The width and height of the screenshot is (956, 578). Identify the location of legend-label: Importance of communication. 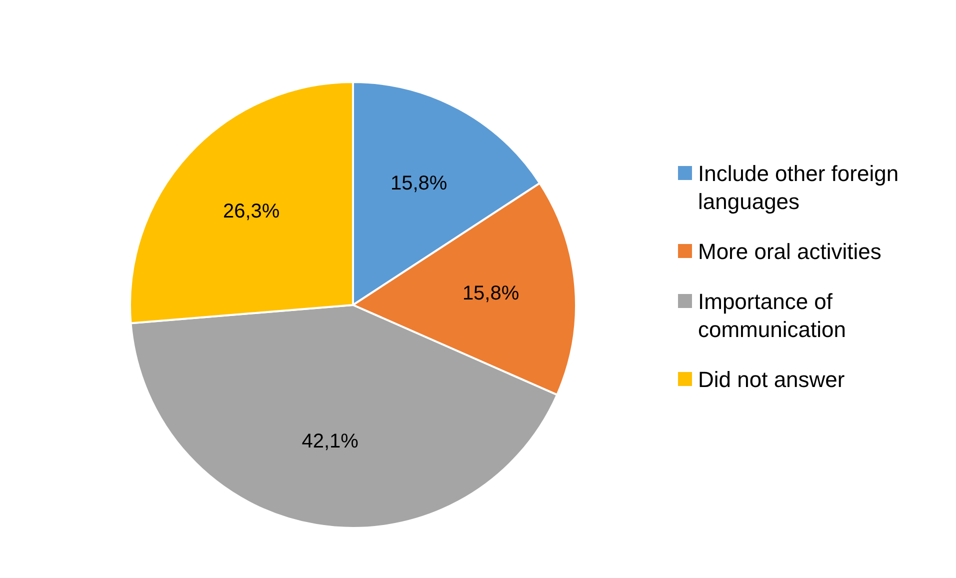
(772, 316).